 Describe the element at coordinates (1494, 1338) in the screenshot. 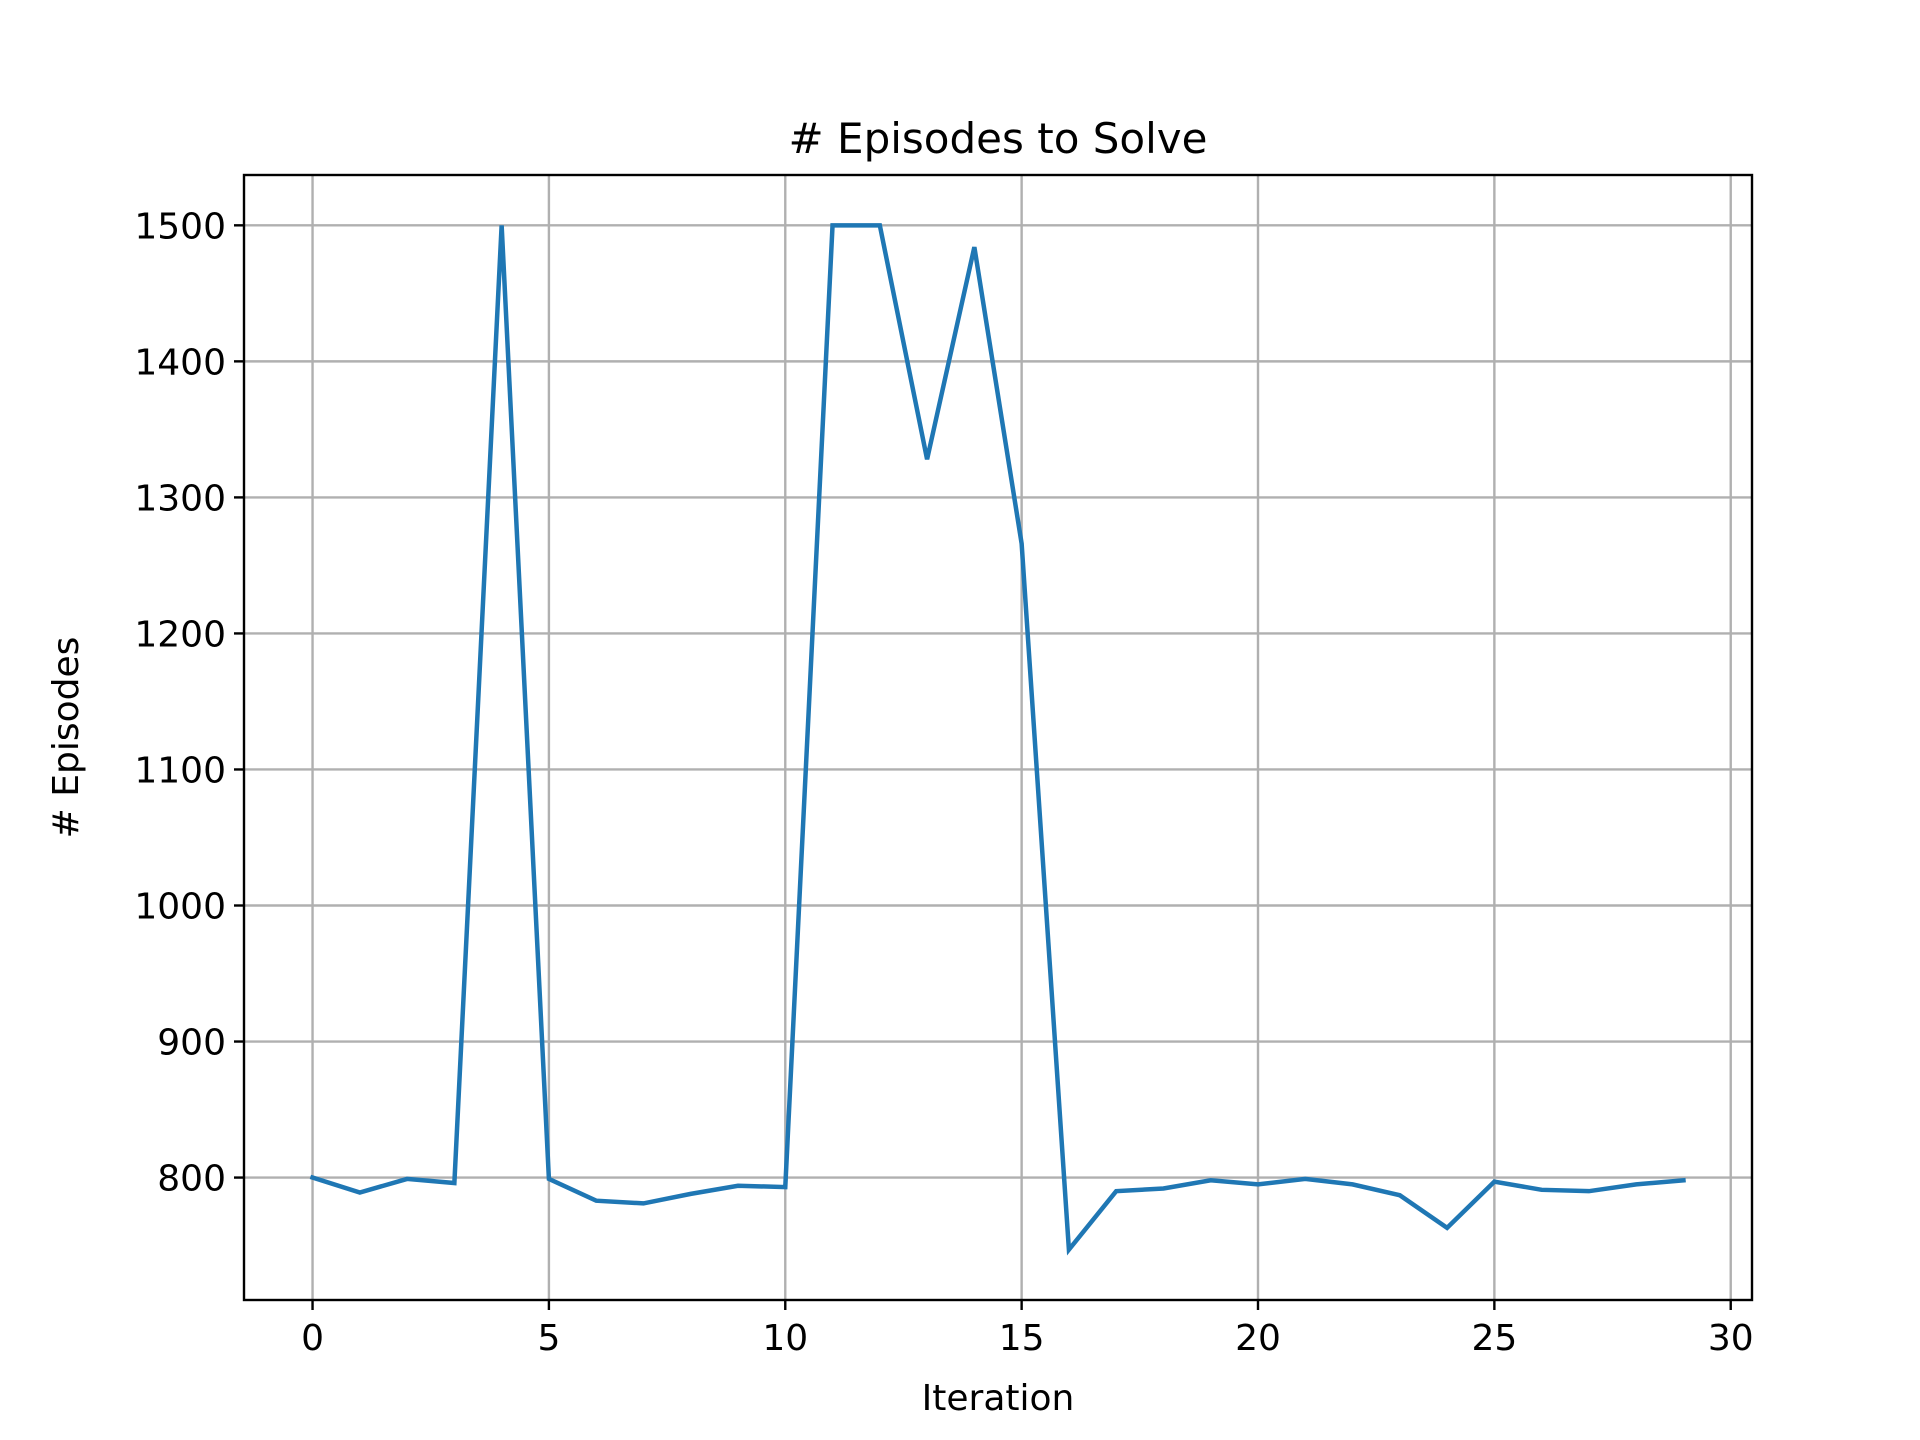

I see `x-tick-label: 25` at that location.